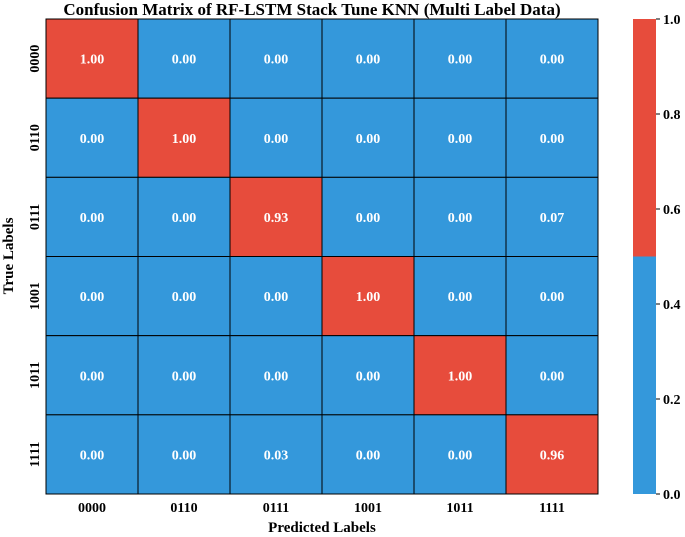 The height and width of the screenshot is (537, 685). Describe the element at coordinates (35, 256) in the screenshot. I see `y-tick-labels: 0000 0110 0111 1001 1011 1111` at that location.